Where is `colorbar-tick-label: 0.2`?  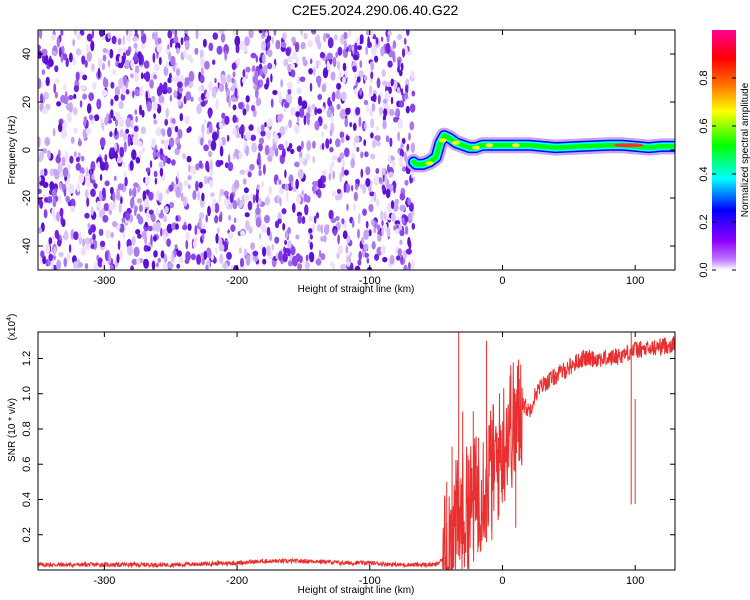
colorbar-tick-label: 0.2 is located at coordinates (704, 221).